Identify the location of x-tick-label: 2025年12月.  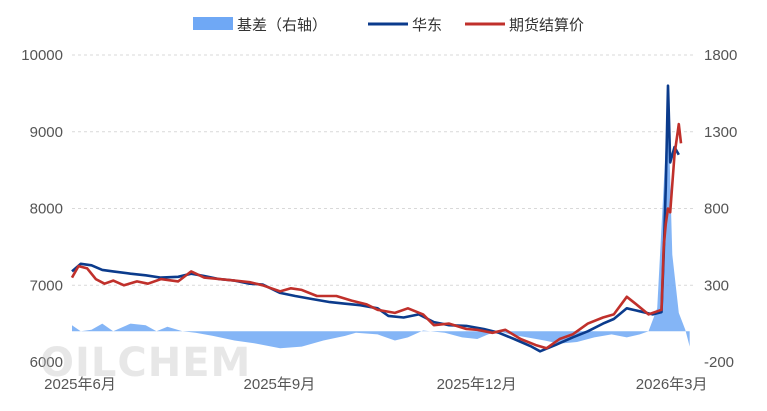
(477, 384).